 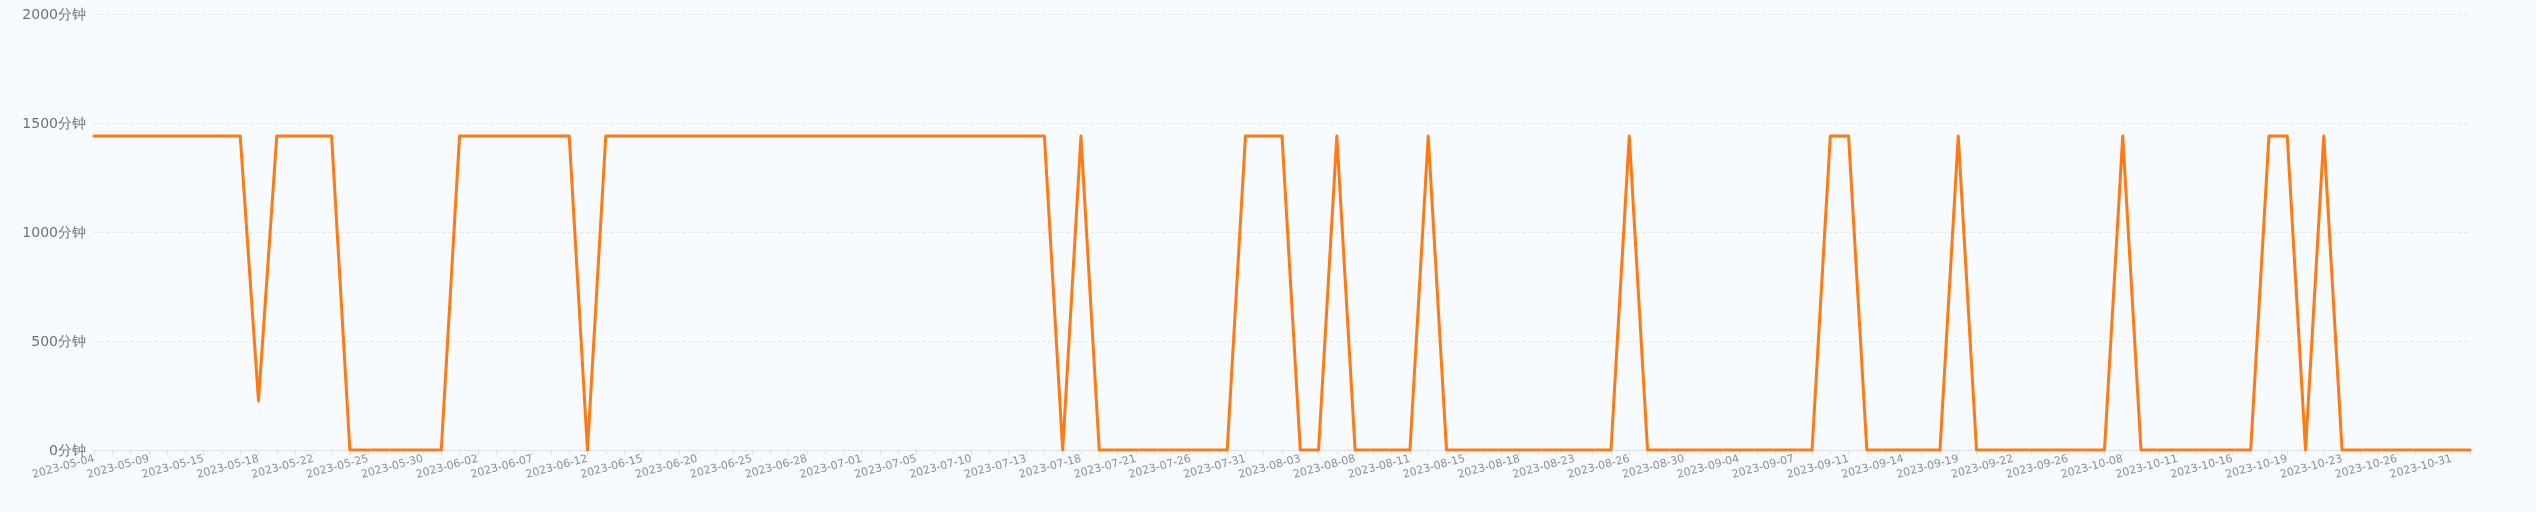 What do you see at coordinates (58, 341) in the screenshot?
I see `y-tick-label: 500分钟` at bounding box center [58, 341].